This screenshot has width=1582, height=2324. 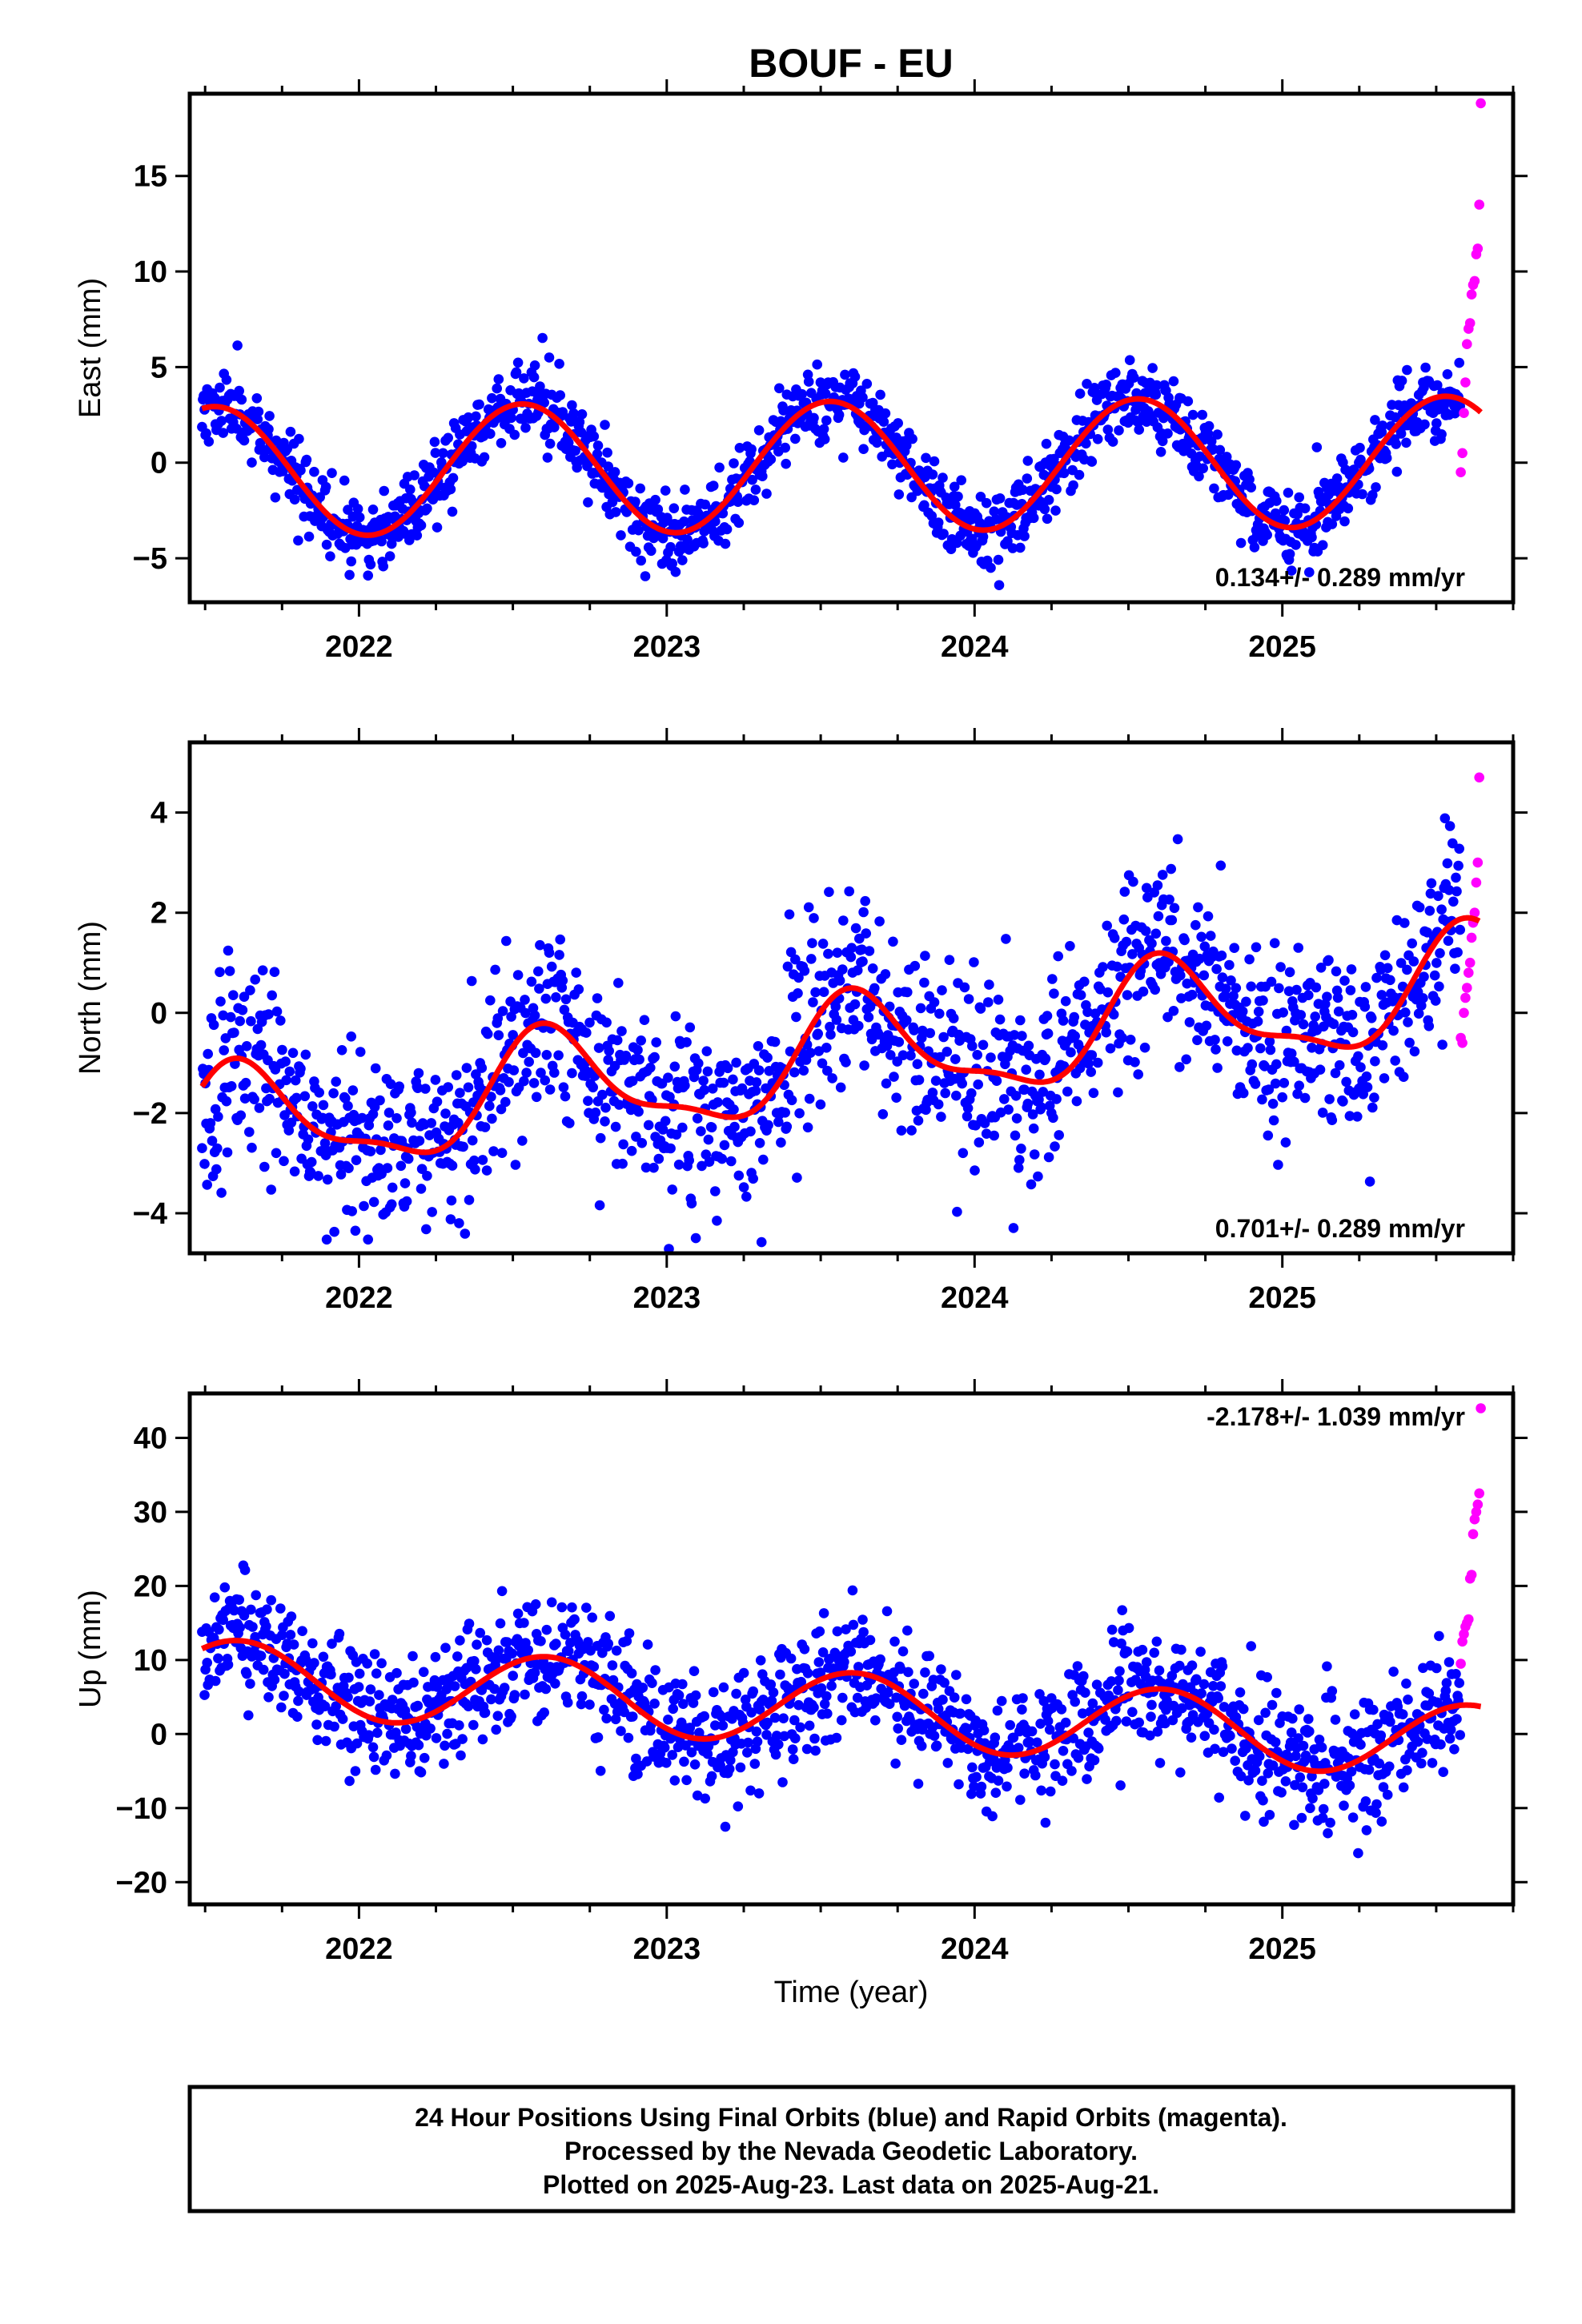 I want to click on y-tick-label: 20, so click(x=151, y=1586).